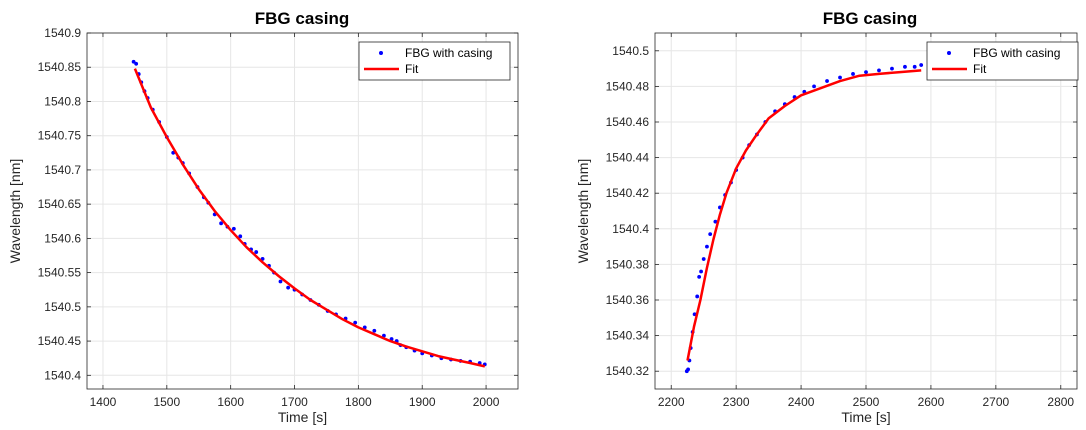  What do you see at coordinates (62, 33) in the screenshot?
I see `y-tick-label: 1540.9` at bounding box center [62, 33].